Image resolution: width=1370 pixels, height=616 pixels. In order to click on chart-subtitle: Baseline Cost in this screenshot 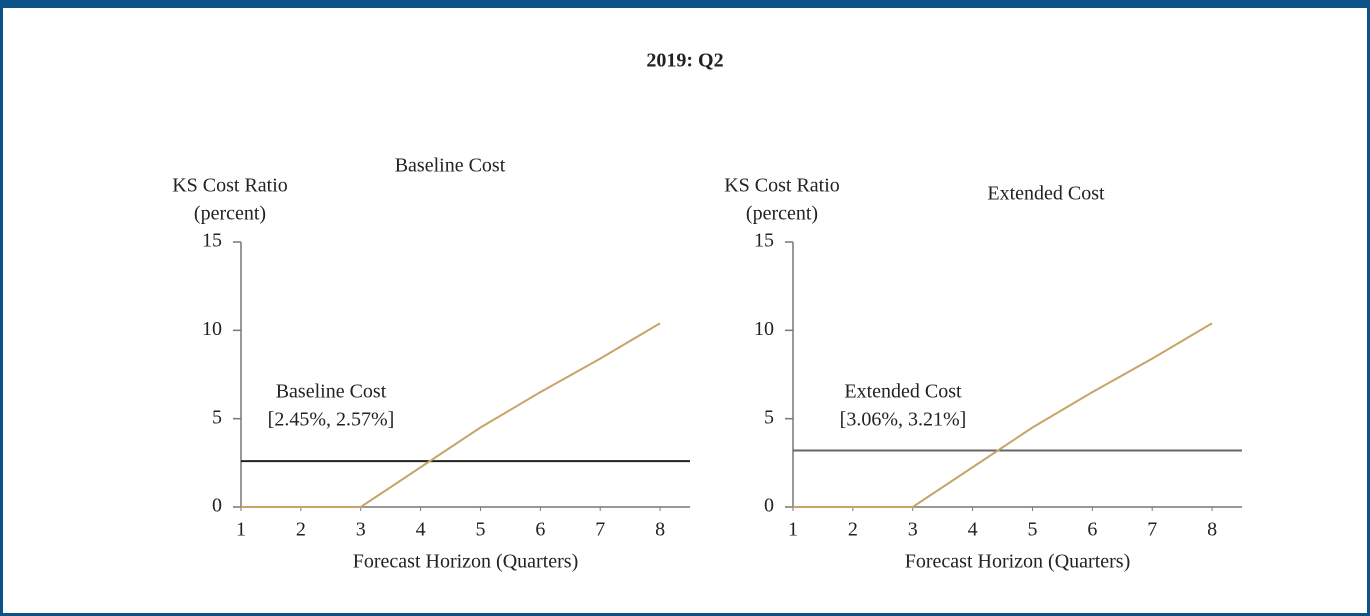, I will do `click(450, 166)`.